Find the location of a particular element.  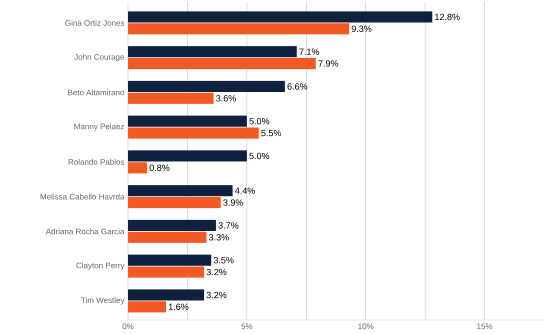

data-label: 3.3% is located at coordinates (218, 237).